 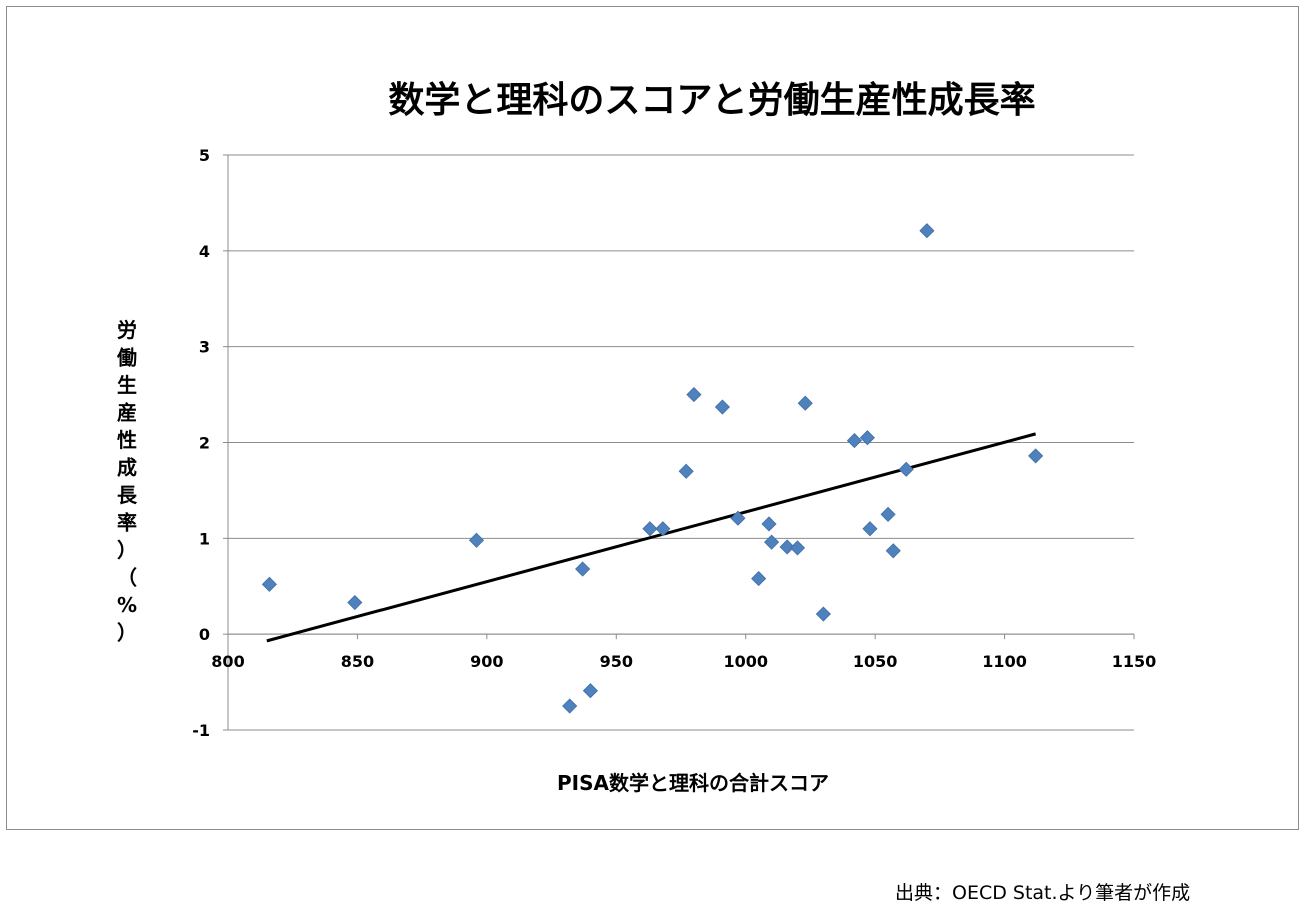 What do you see at coordinates (127, 605) in the screenshot?
I see `y-axis-label-char: %` at bounding box center [127, 605].